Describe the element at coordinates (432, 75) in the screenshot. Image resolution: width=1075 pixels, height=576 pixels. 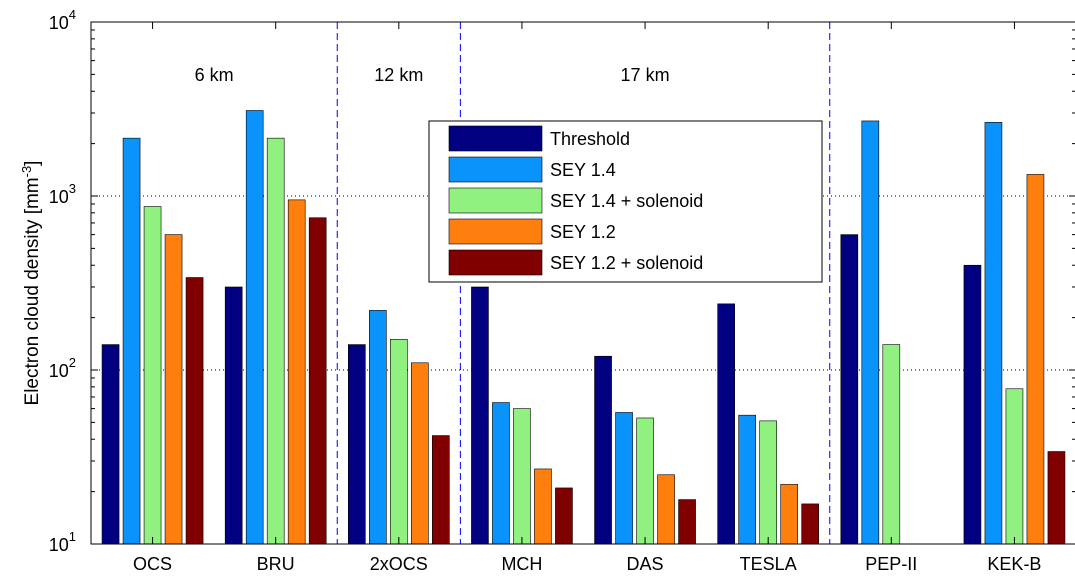
I see `region-layer: 6 km 12 km 17 km` at that location.